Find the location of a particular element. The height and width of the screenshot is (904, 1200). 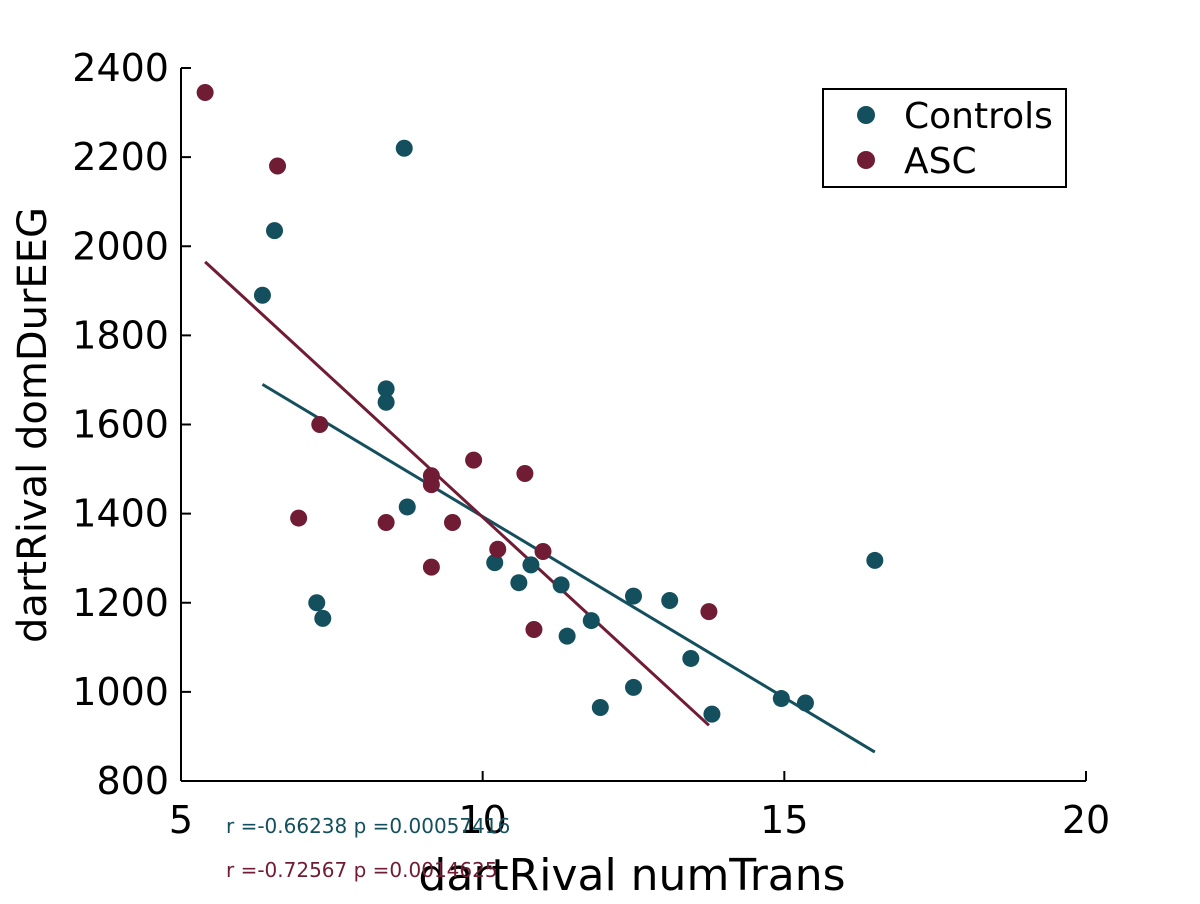

x-axis-label: dartRival numTrans is located at coordinates (631, 875).